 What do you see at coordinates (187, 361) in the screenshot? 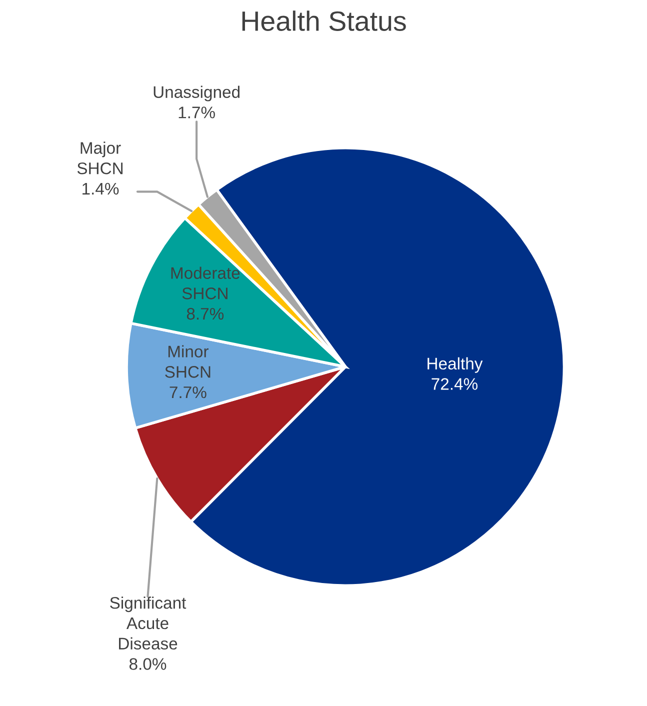
I see `slice-label: Minor SHCN` at bounding box center [187, 361].